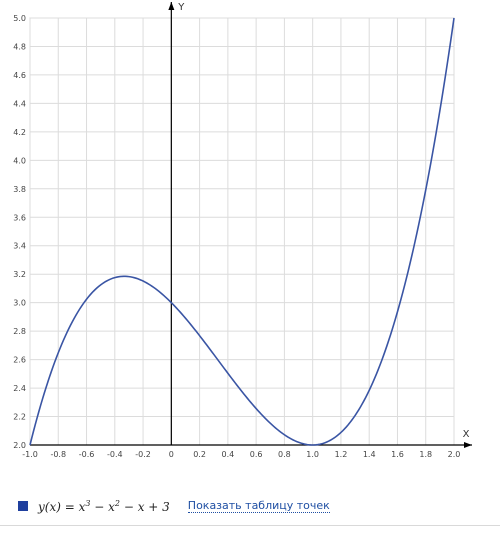 This screenshot has width=500, height=543. I want to click on series-color-swatch, so click(23, 506).